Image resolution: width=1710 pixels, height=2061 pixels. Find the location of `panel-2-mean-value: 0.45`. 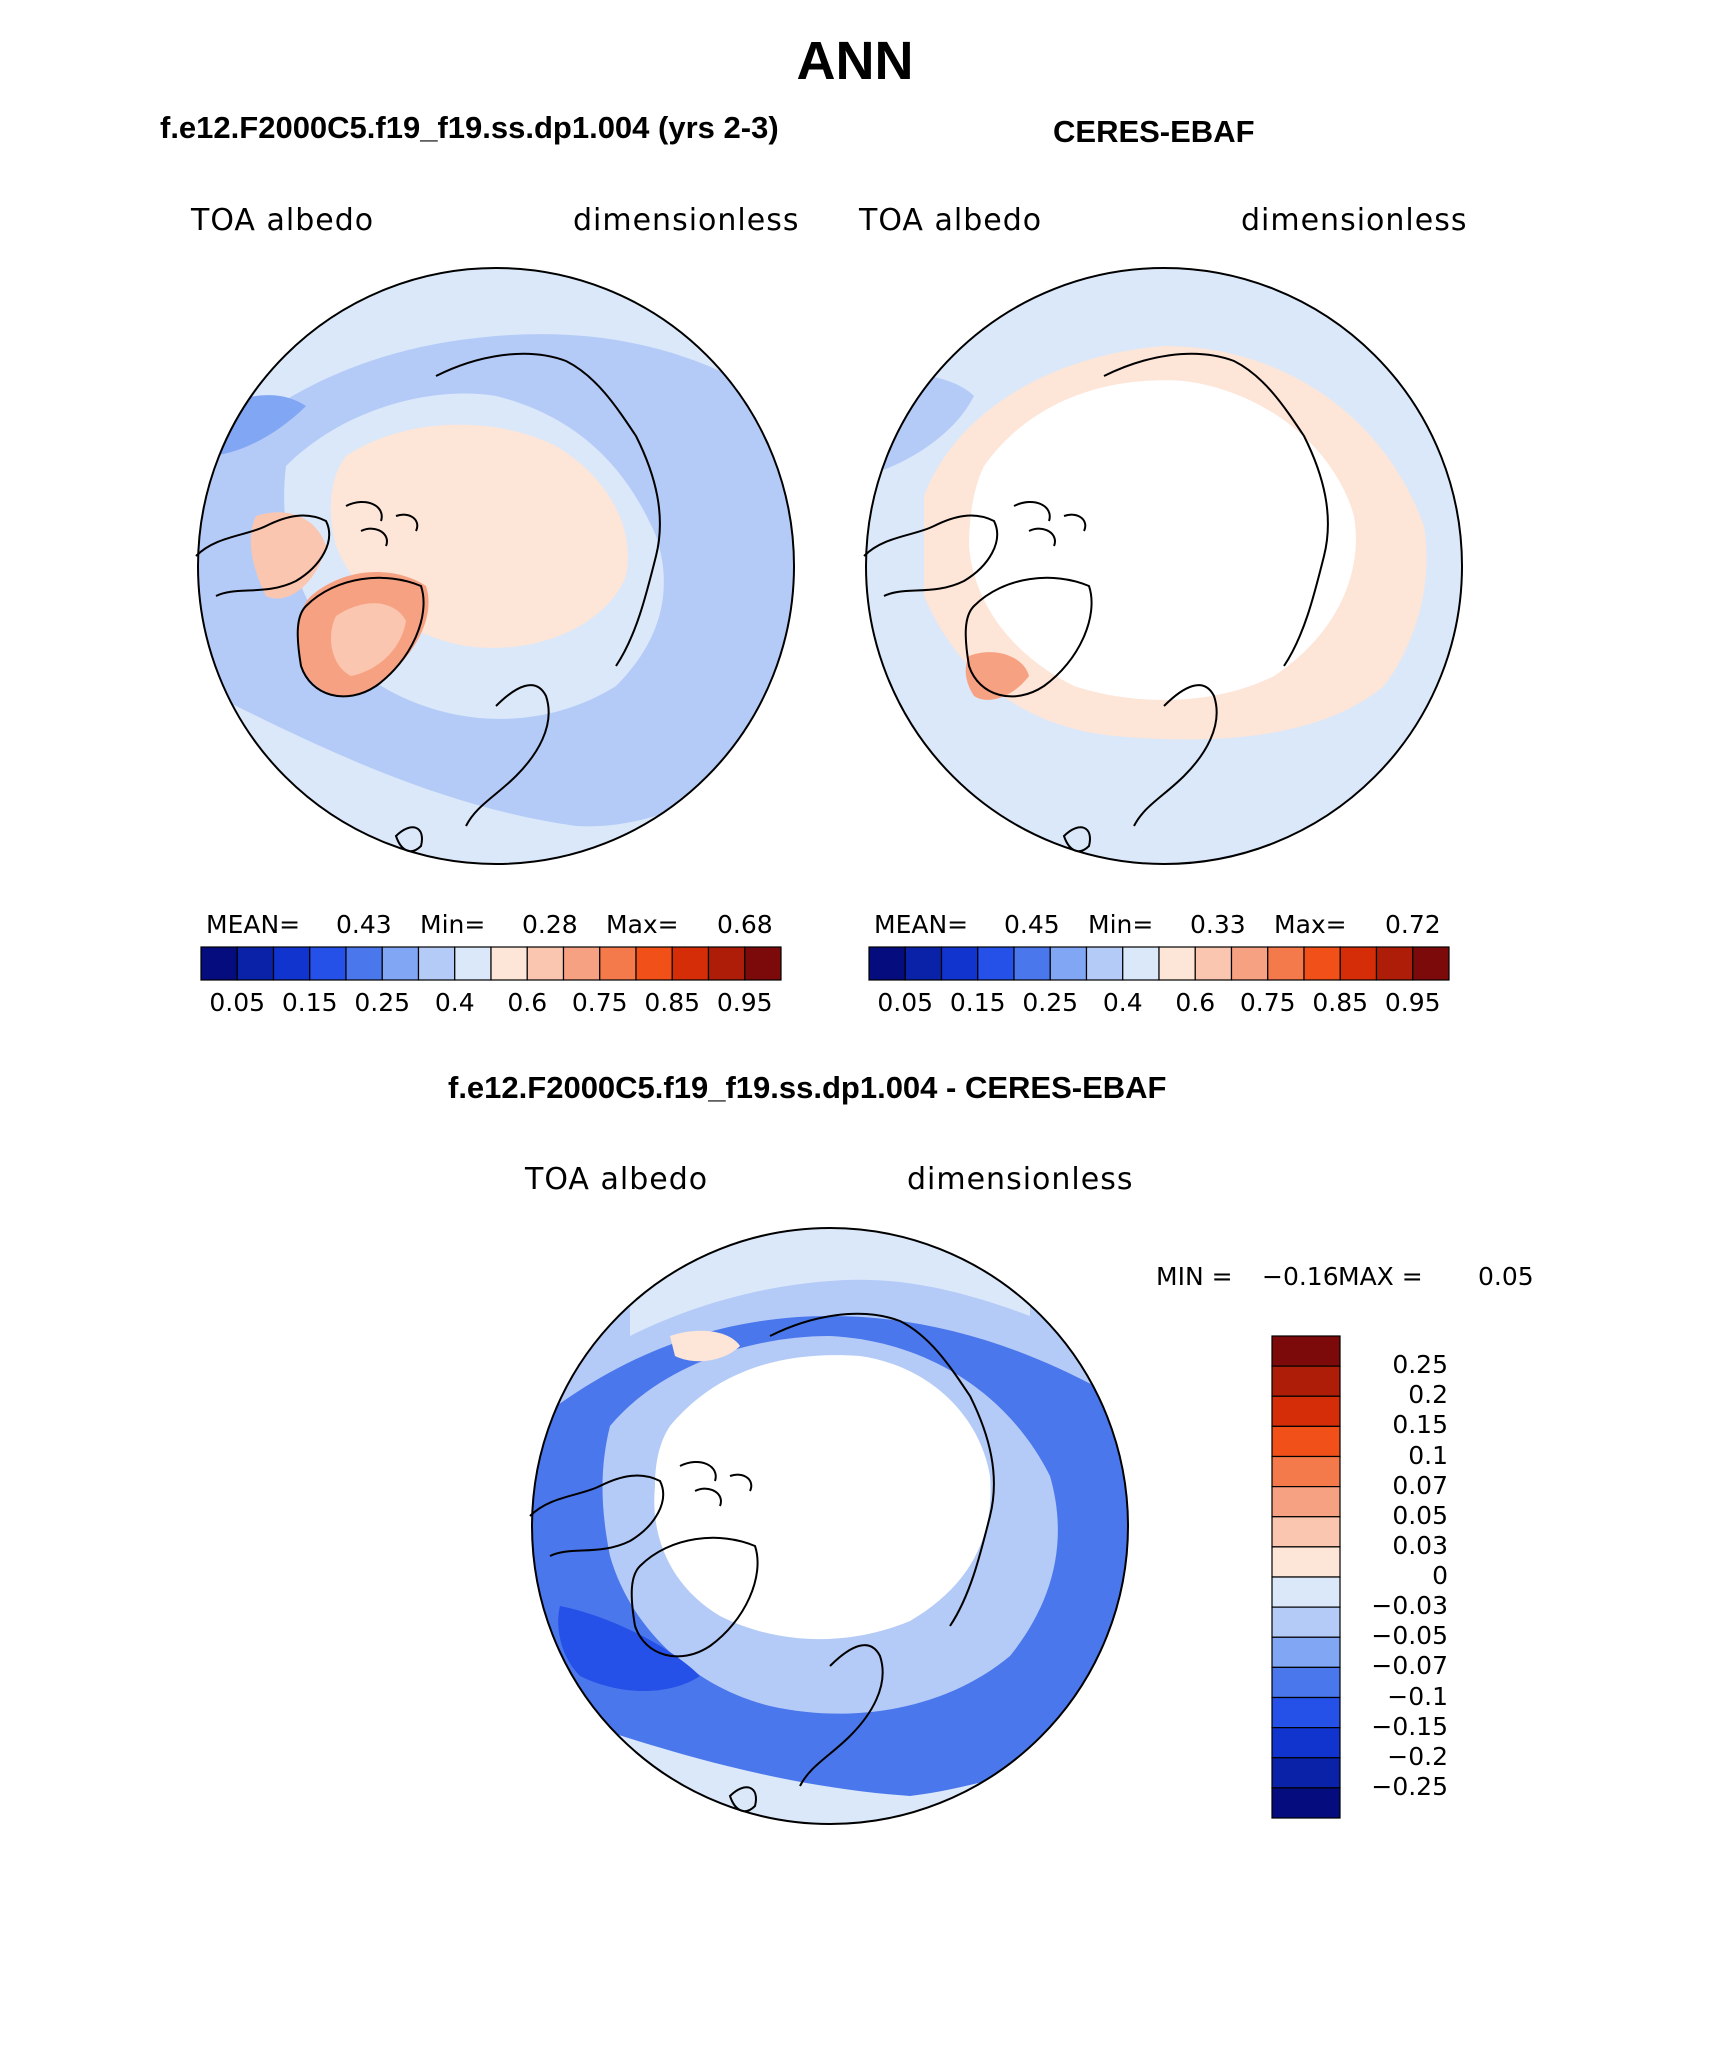

panel-2-mean-value: 0.45 is located at coordinates (1032, 924).